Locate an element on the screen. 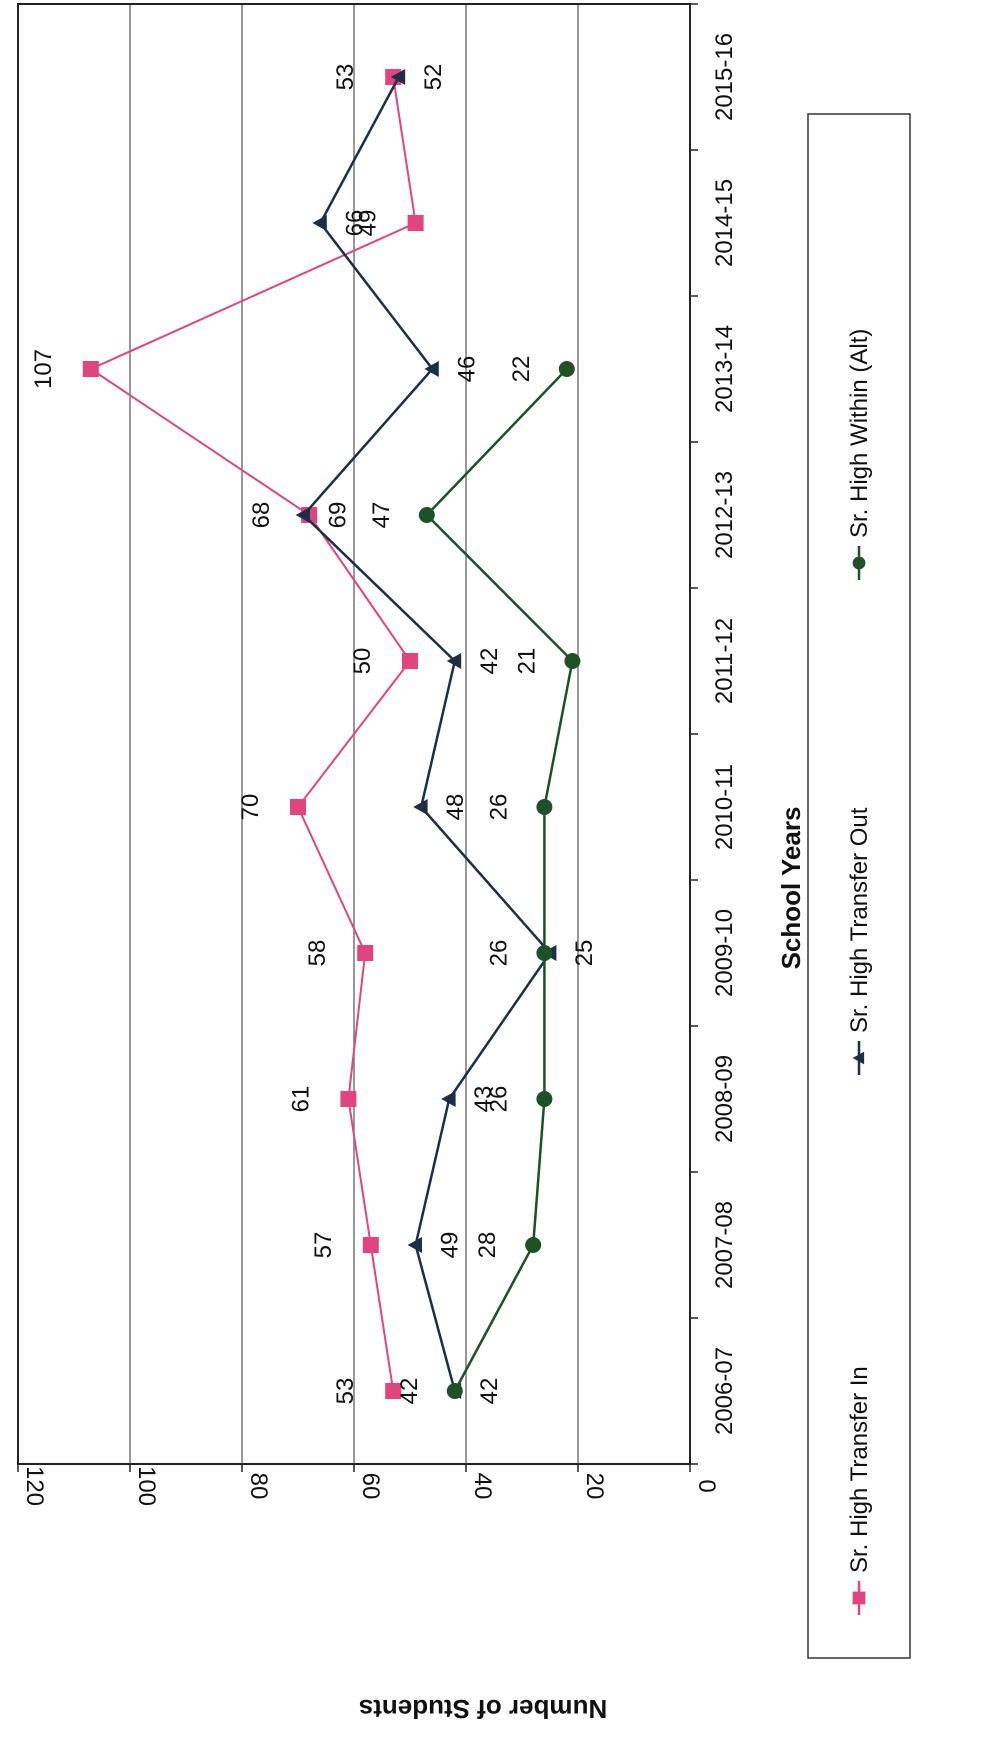 Image resolution: width=981 pixels, height=1756 pixels. category-tick-label: 2007-08 is located at coordinates (724, 1245).